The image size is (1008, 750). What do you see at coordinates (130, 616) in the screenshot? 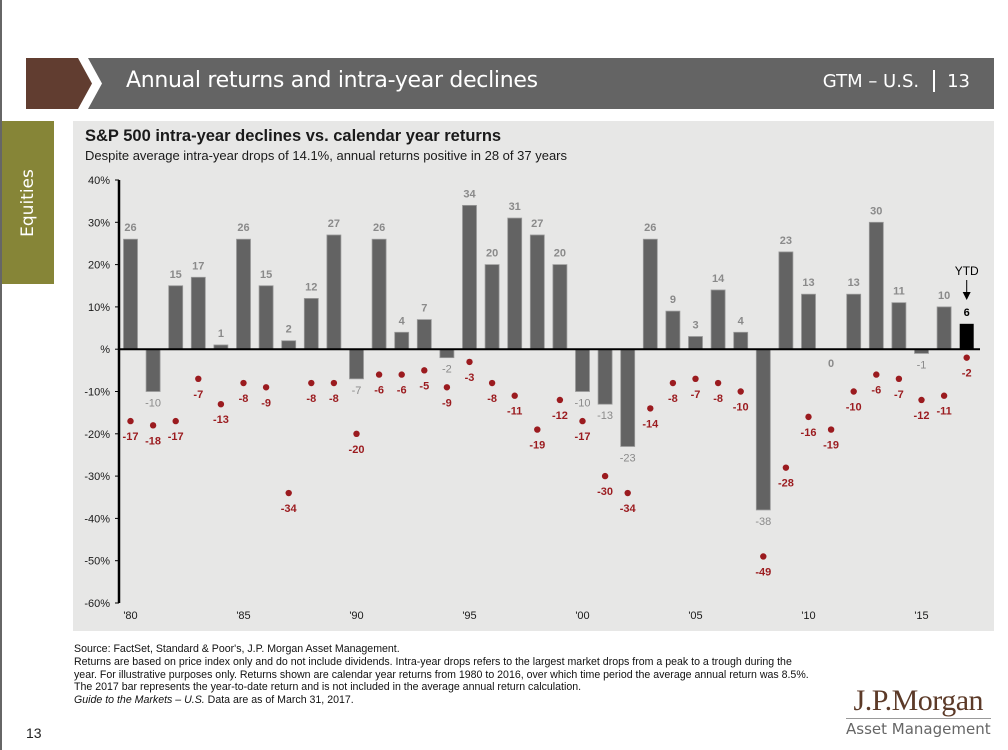
I see `x-tick-label: '80` at bounding box center [130, 616].